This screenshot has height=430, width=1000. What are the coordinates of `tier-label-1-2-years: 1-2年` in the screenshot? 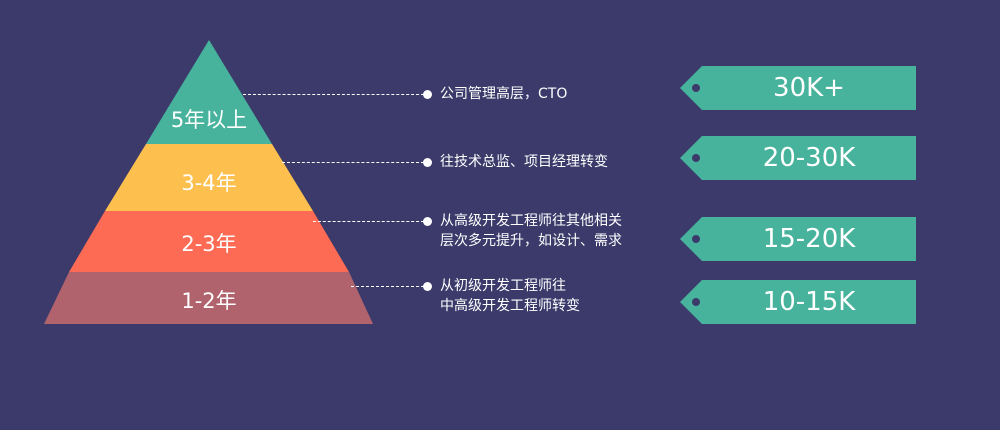 It's located at (209, 301).